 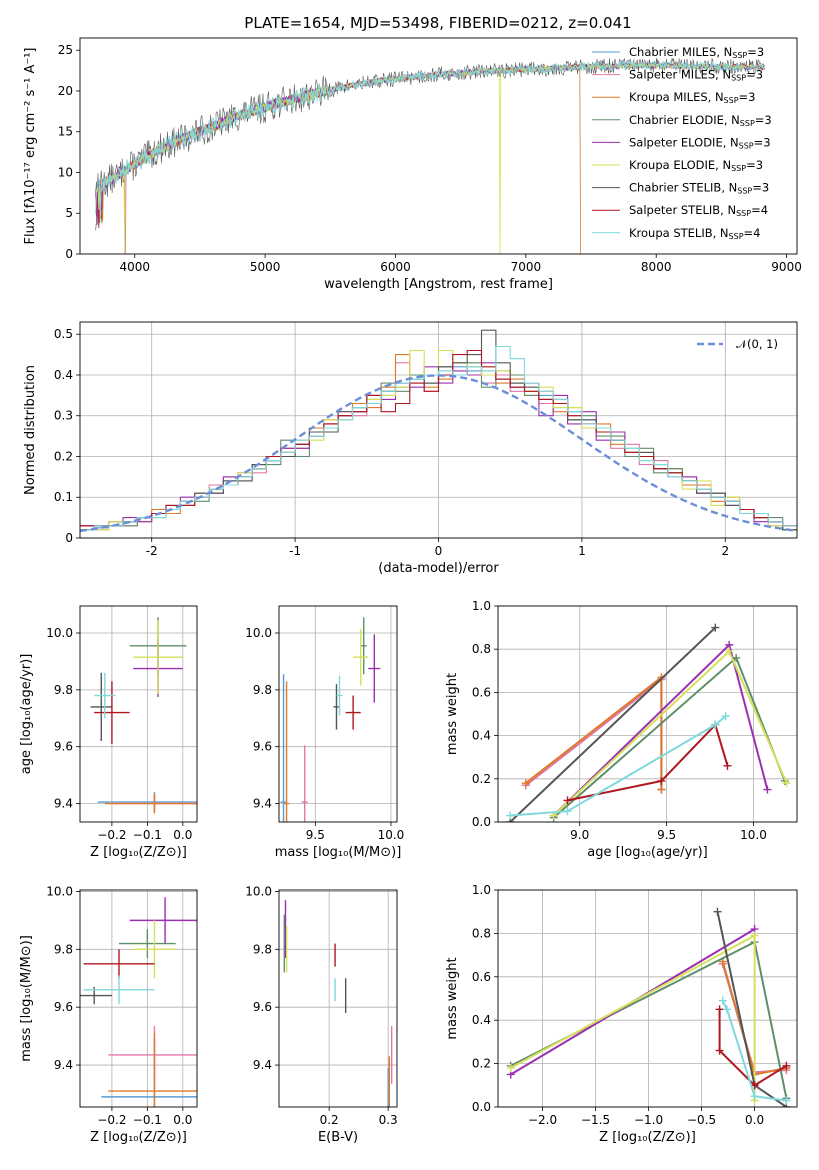 What do you see at coordinates (481, 692) in the screenshot?
I see `y-tick-label: 0.6` at bounding box center [481, 692].